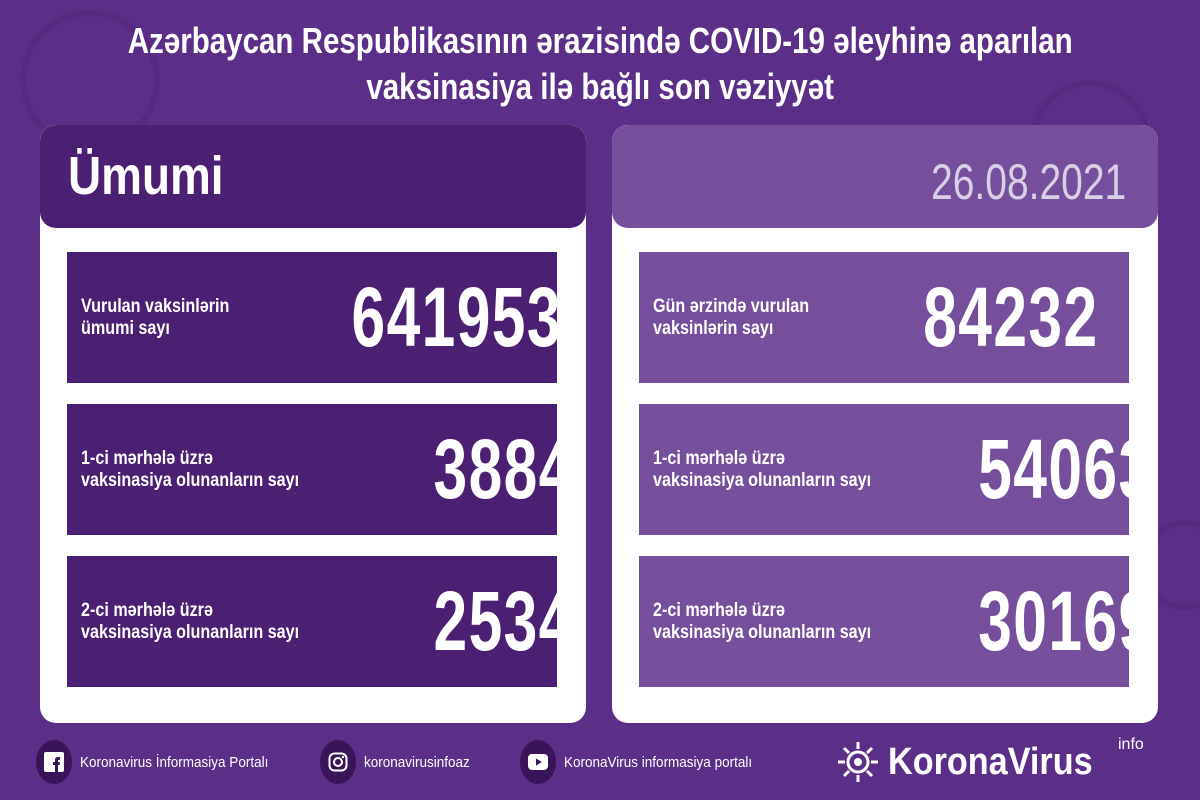  What do you see at coordinates (326, 317) in the screenshot?
I see `stat-box: Vurulan vaksinlərin ümumi sayı 6419537` at bounding box center [326, 317].